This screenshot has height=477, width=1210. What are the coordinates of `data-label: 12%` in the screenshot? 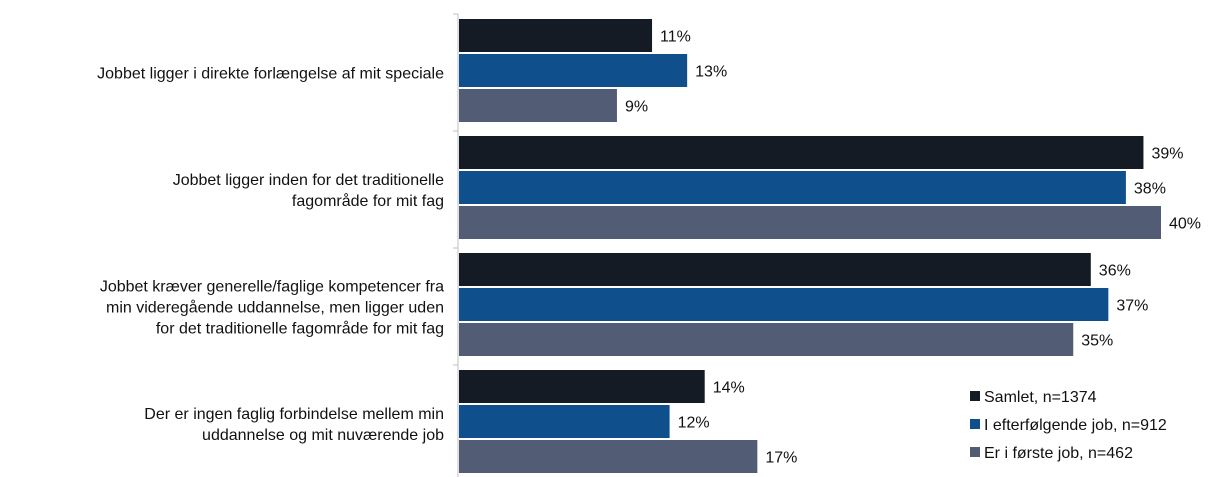 It's located at (694, 423).